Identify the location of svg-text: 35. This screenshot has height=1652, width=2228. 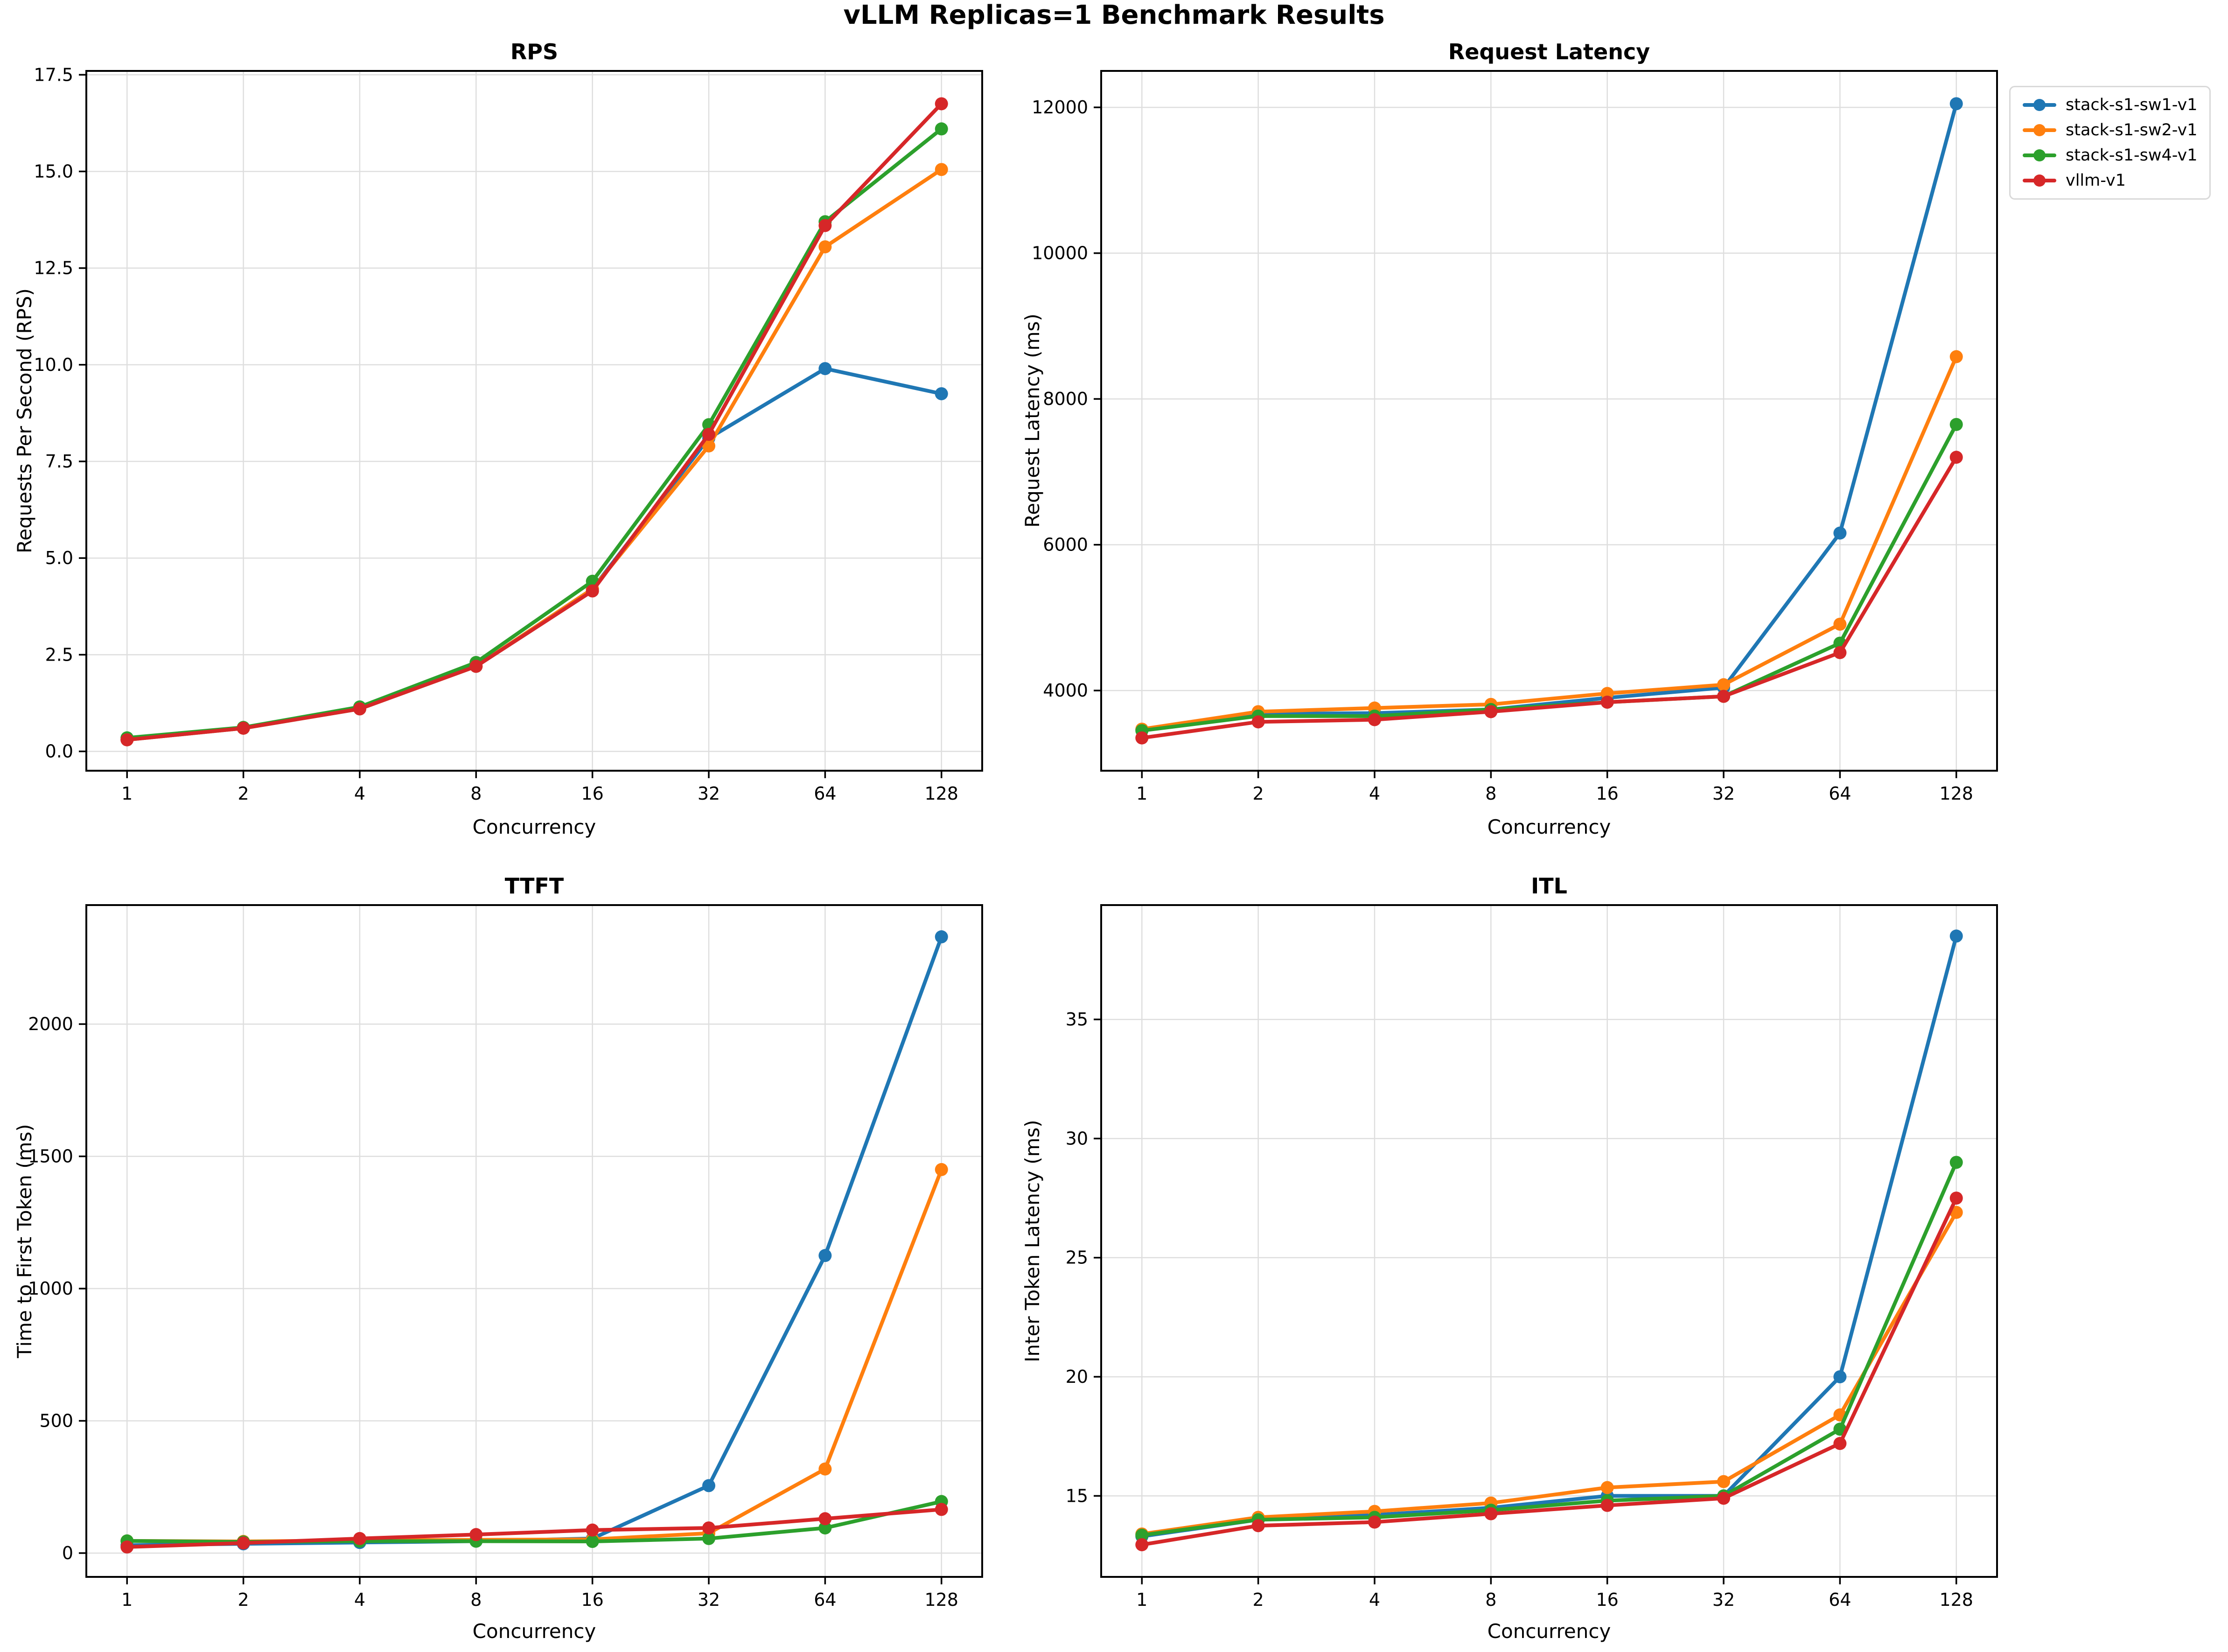
(1077, 1019).